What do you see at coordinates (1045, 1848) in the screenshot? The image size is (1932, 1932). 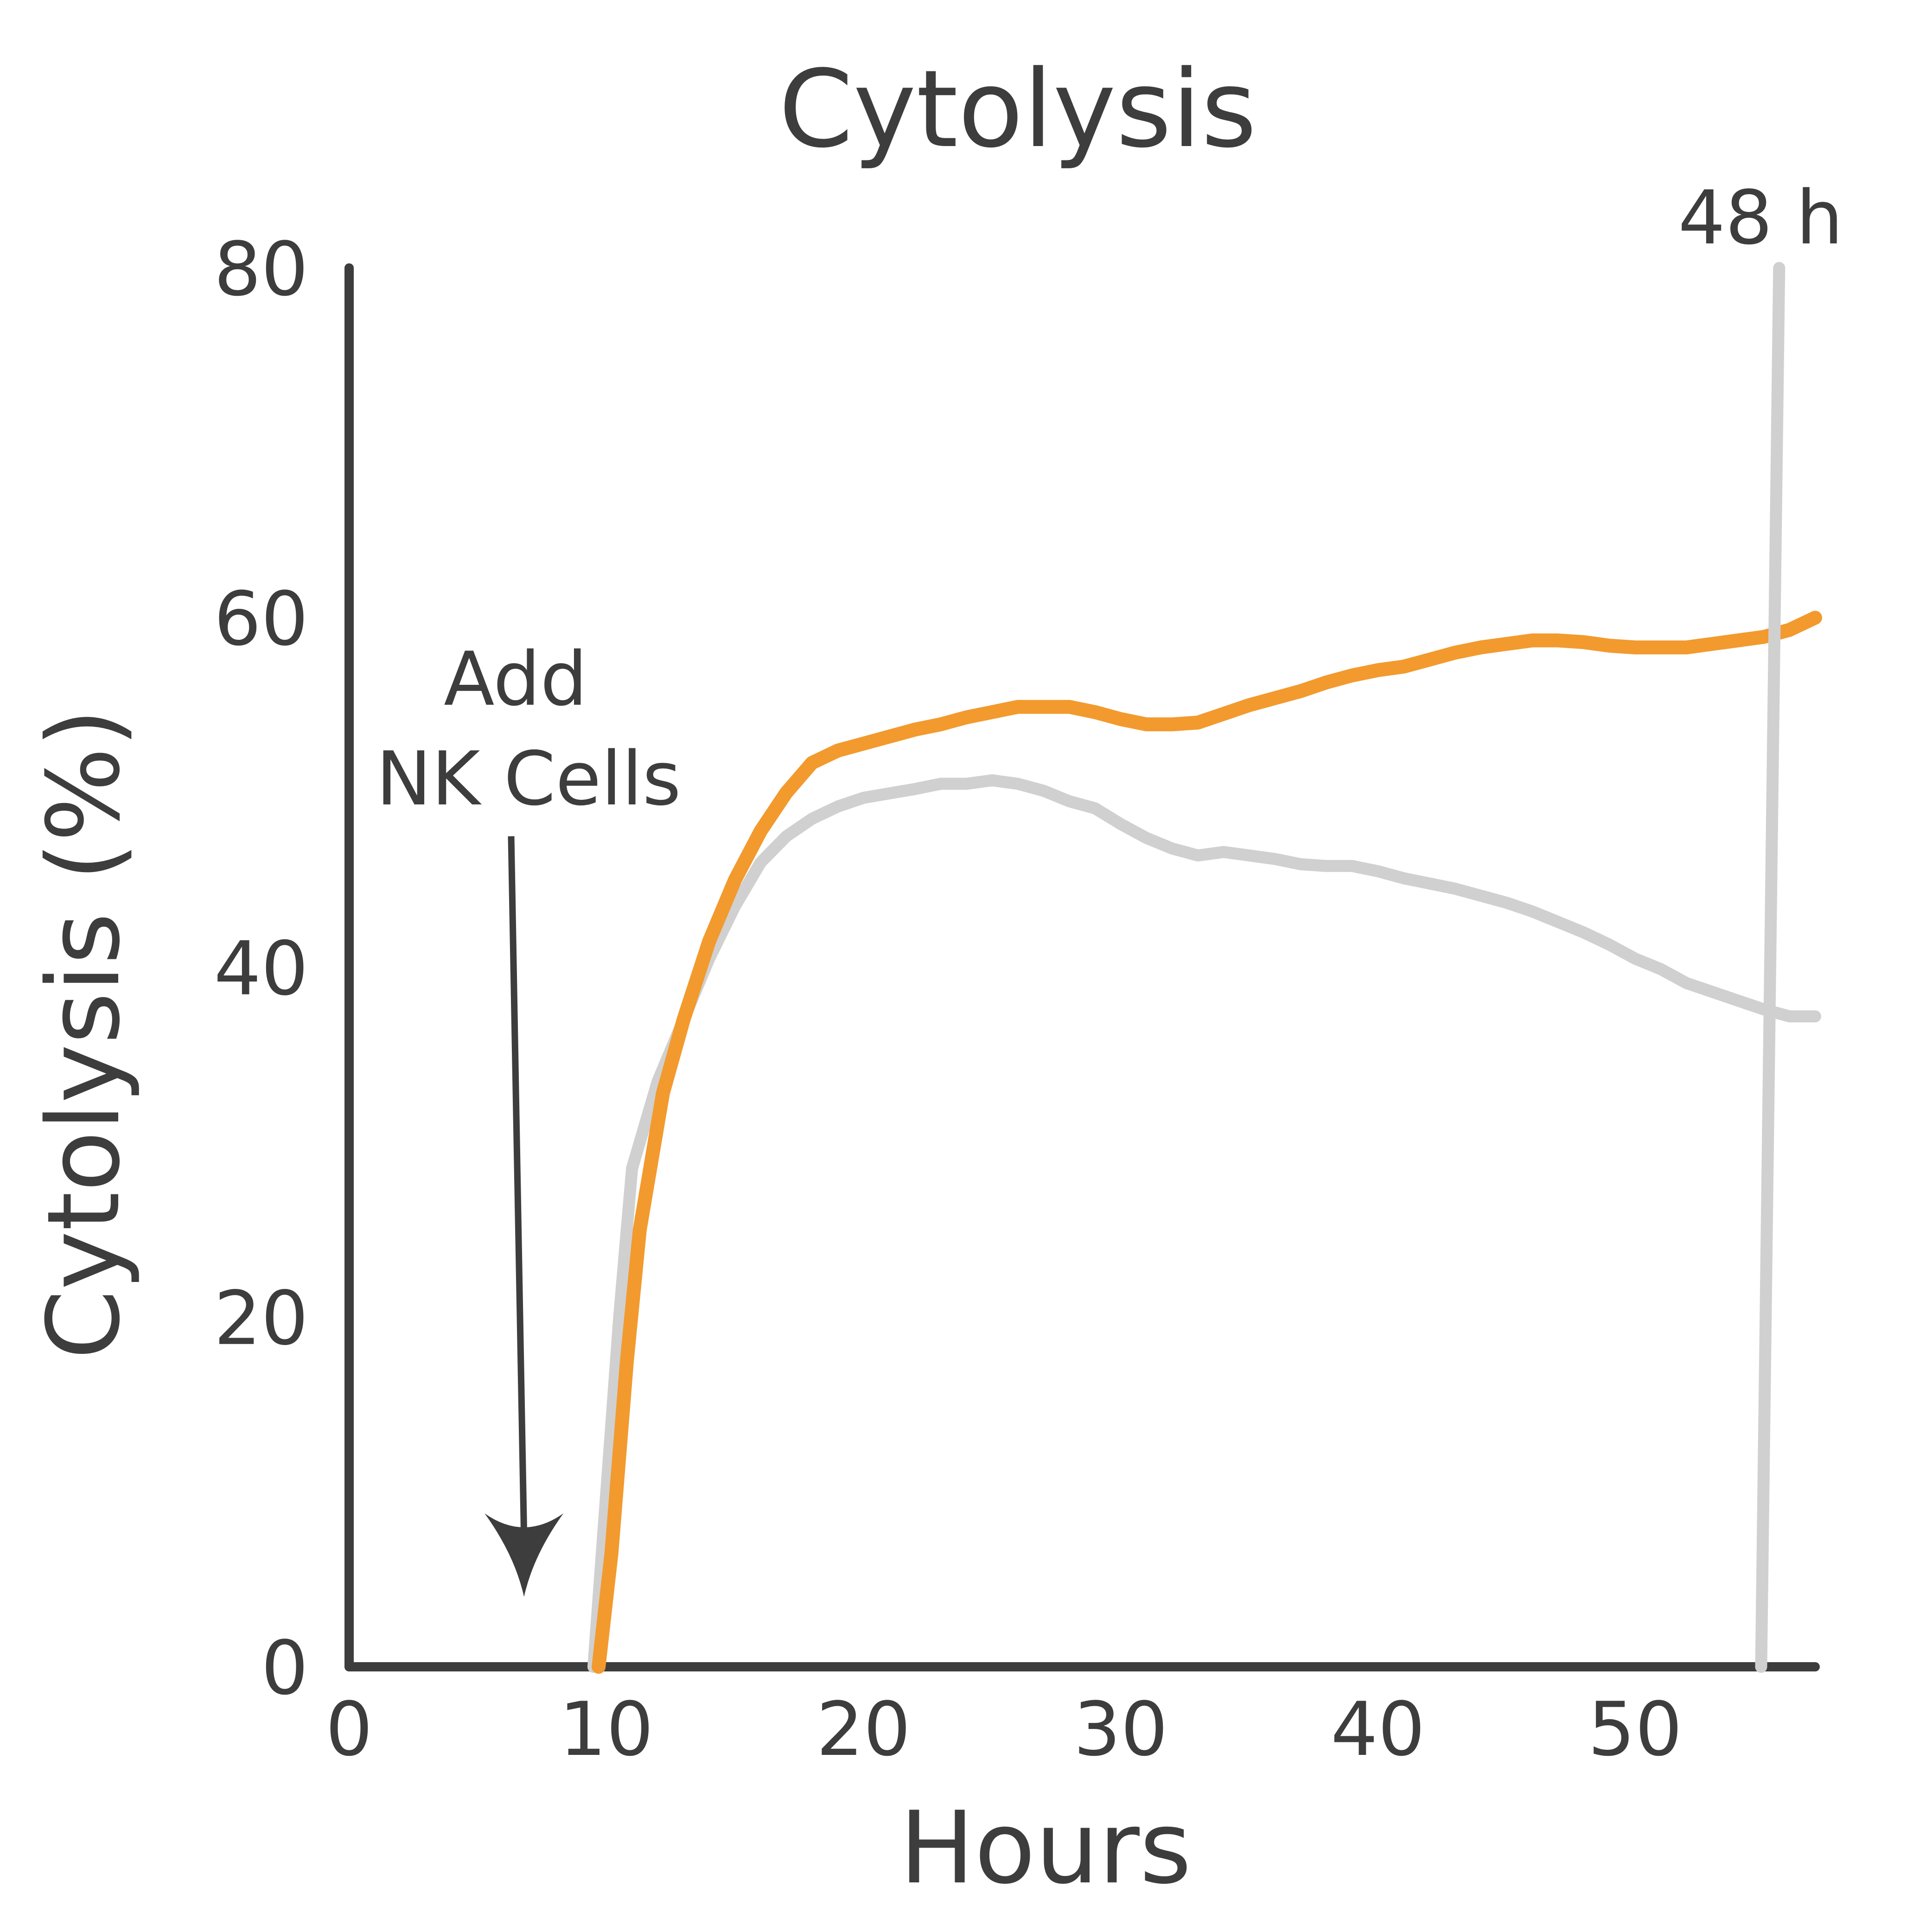 I see `x-axis-label: Hours` at bounding box center [1045, 1848].